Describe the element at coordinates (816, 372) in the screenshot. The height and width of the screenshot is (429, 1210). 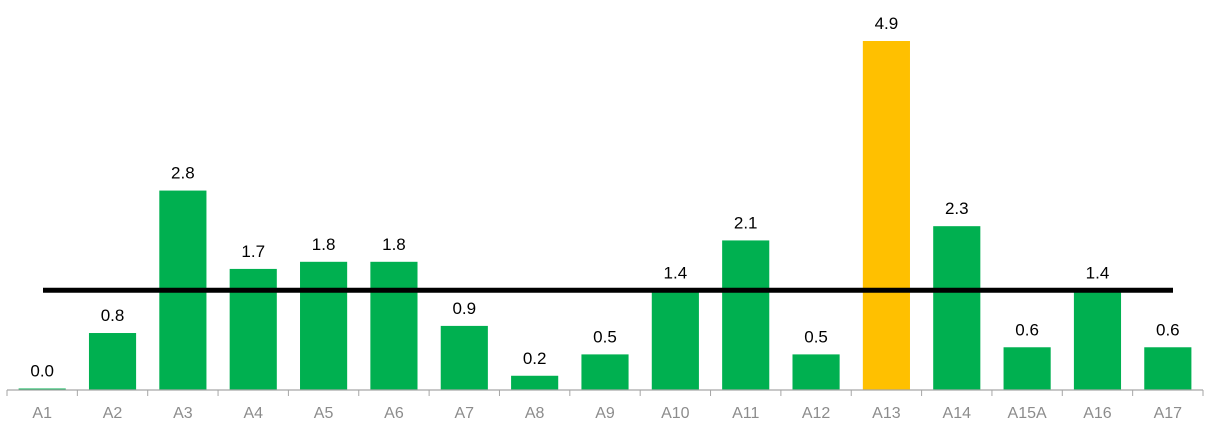
I see `bar-a12` at that location.